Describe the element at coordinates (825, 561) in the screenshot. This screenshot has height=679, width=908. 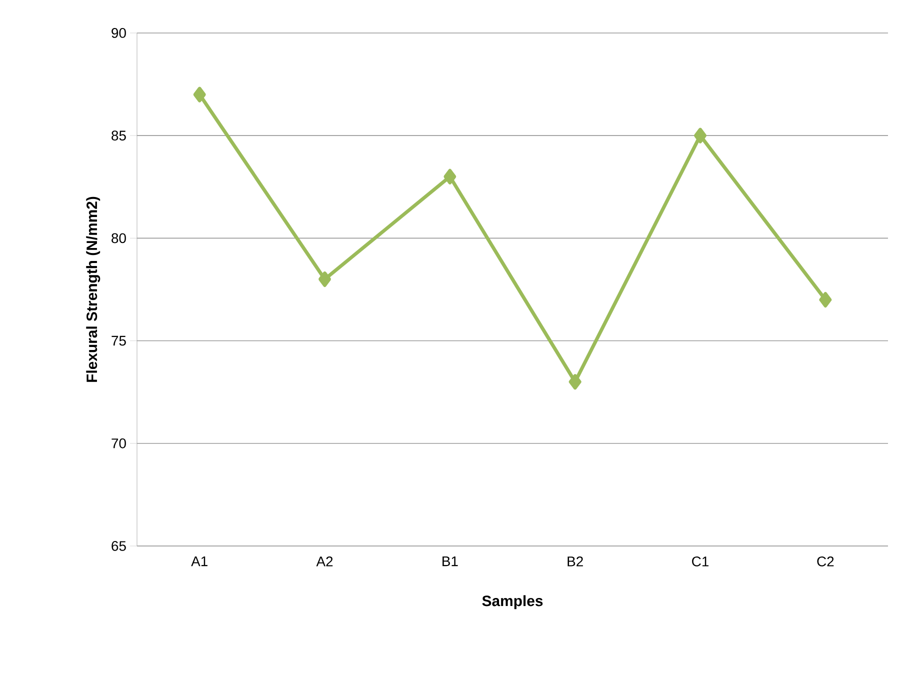
I see `x-tick-label: C2` at that location.